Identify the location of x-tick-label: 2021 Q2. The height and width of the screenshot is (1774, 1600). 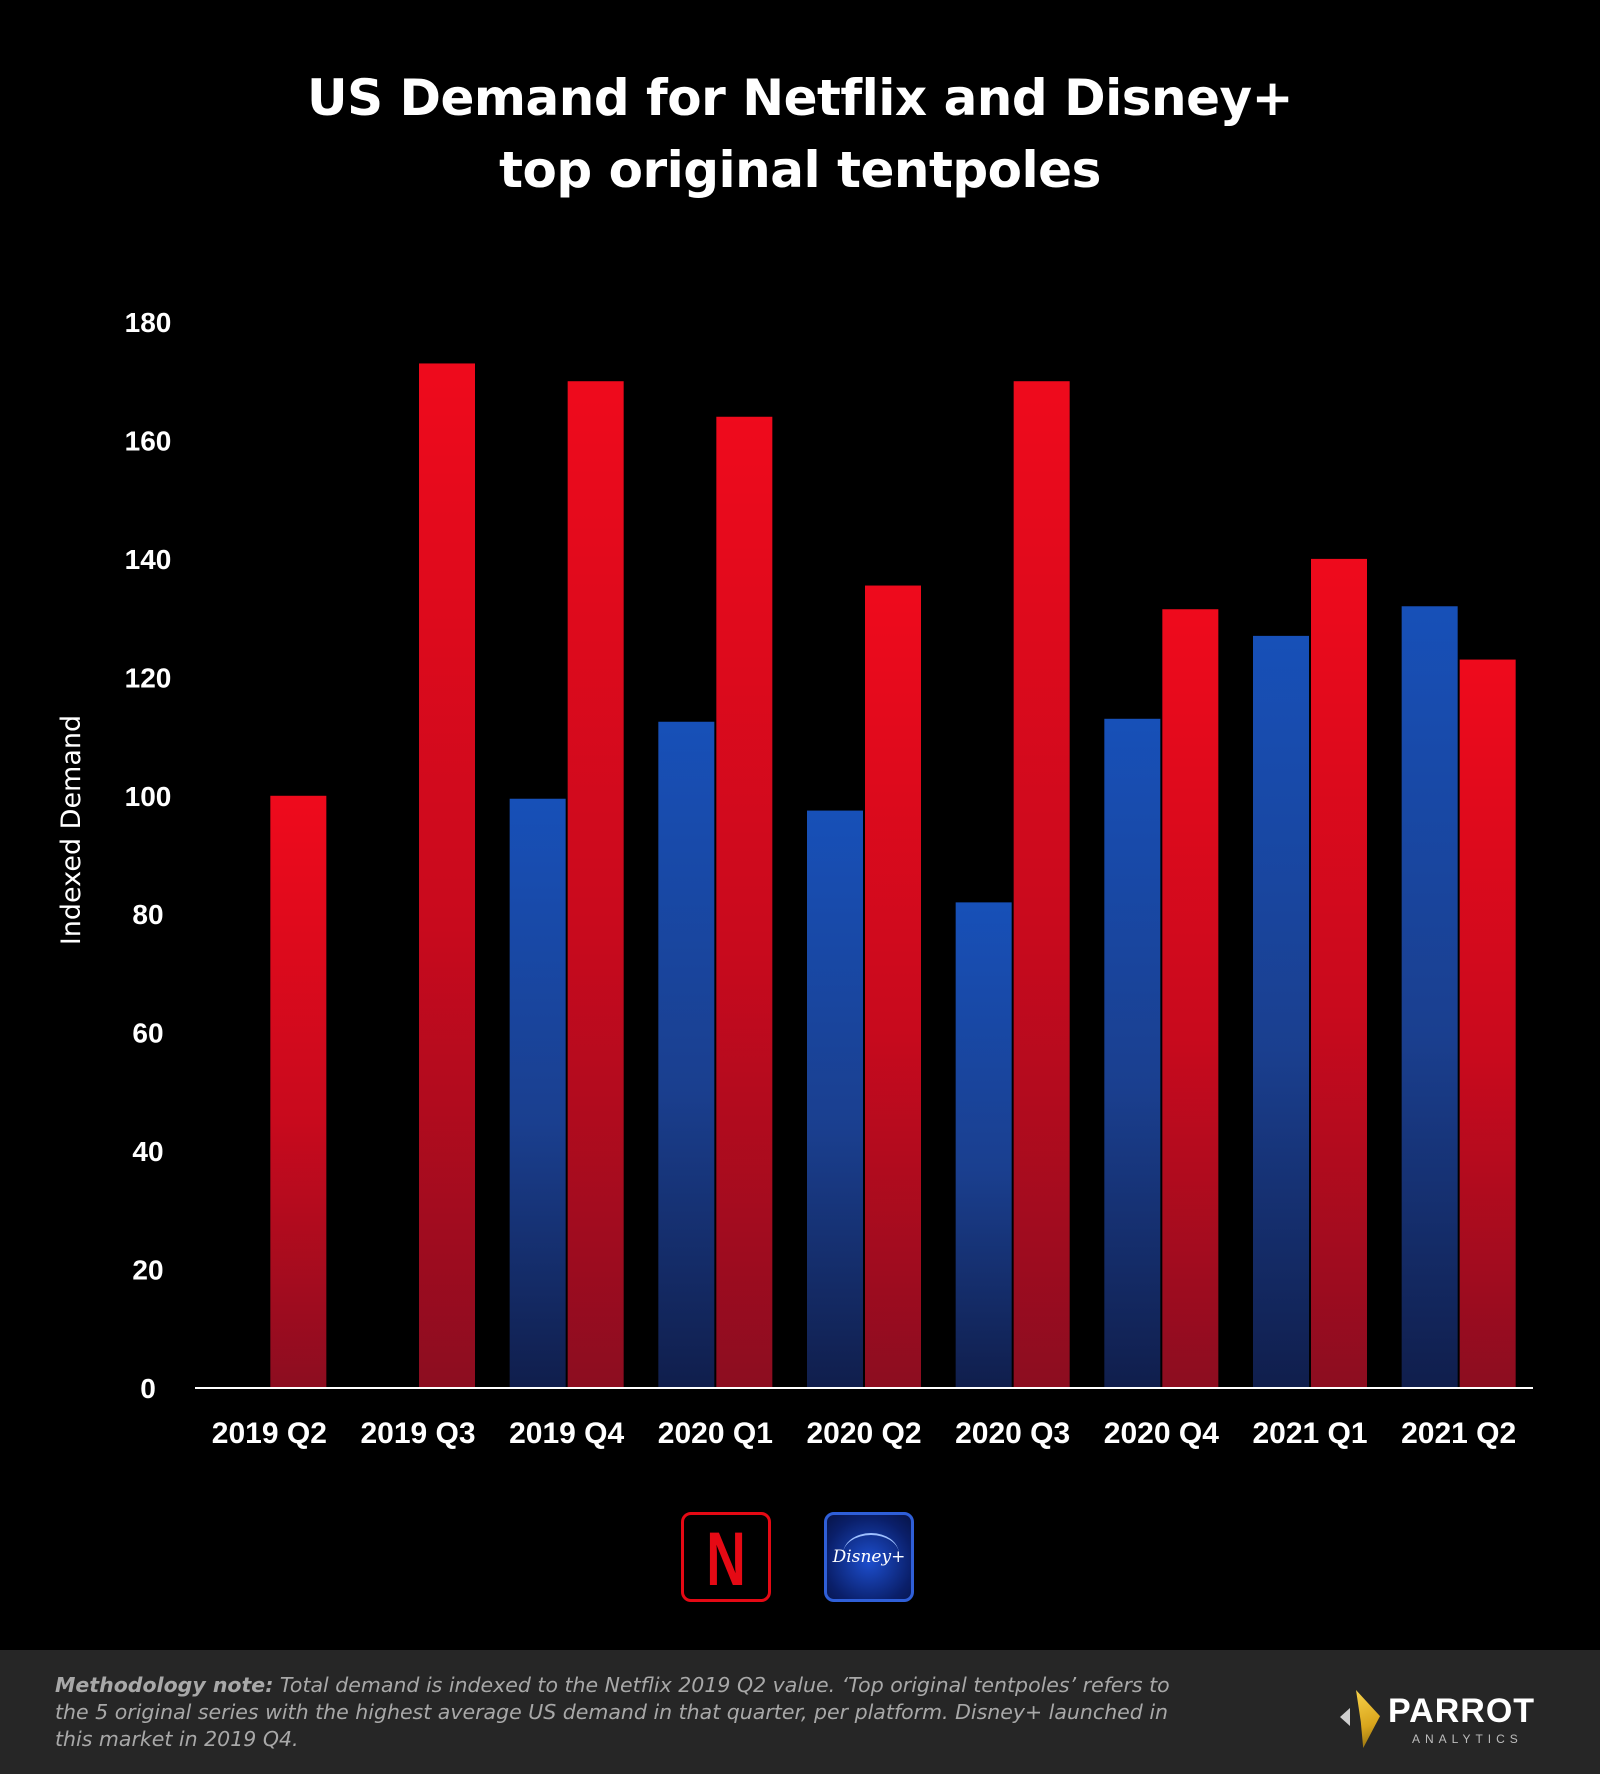
(1458, 1433).